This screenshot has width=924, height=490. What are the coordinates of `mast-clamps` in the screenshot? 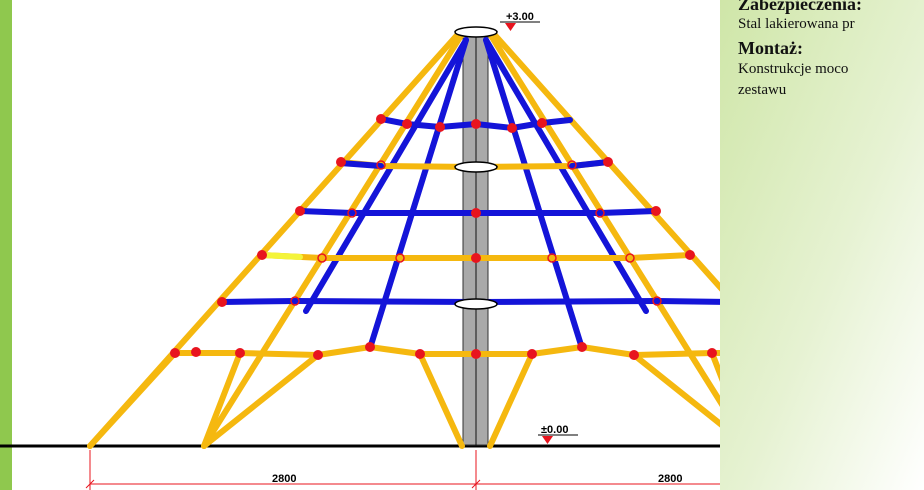 It's located at (476, 168).